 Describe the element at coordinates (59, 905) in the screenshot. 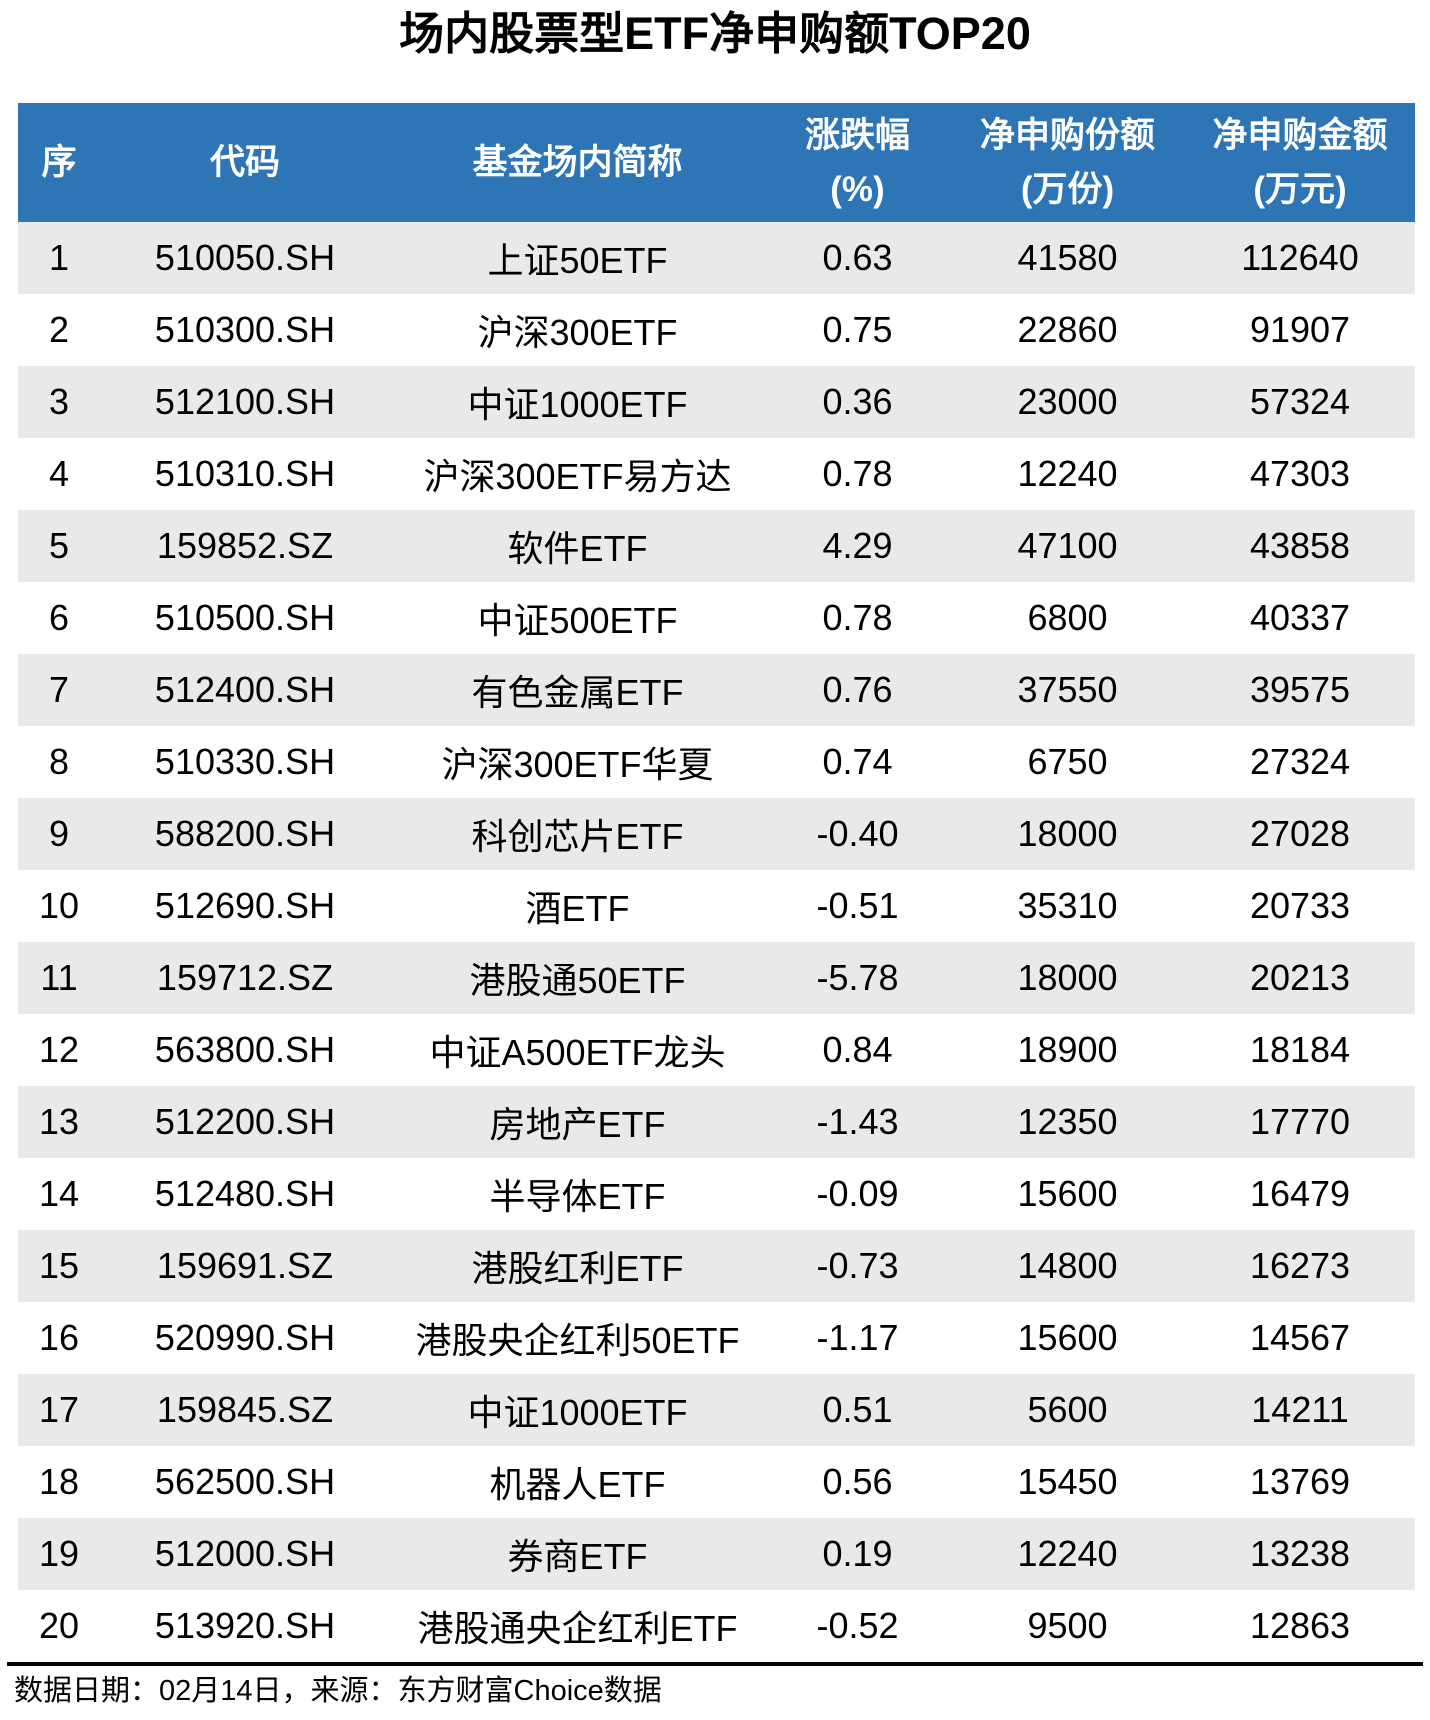

I see `rank-cell: 10` at that location.